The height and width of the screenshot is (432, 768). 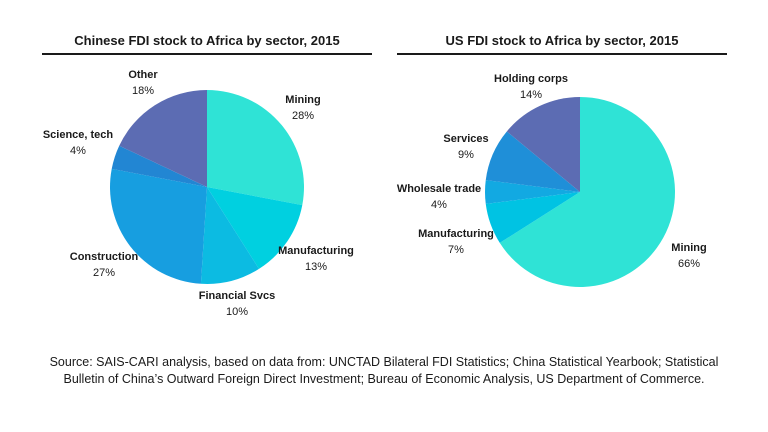 I want to click on title-rule-china, so click(x=207, y=54).